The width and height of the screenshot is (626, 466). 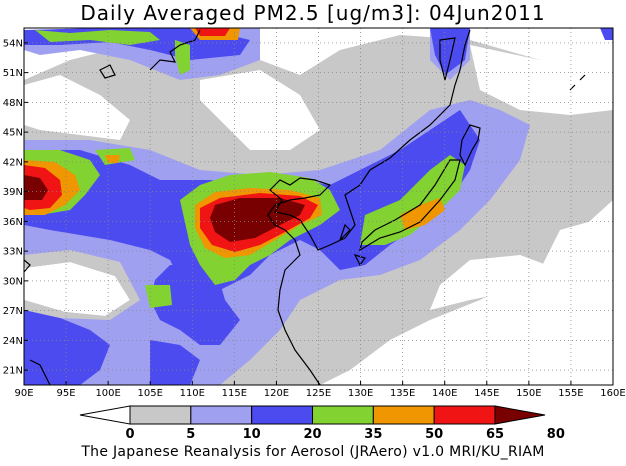 I want to click on colorbar-label: 50, so click(x=434, y=434).